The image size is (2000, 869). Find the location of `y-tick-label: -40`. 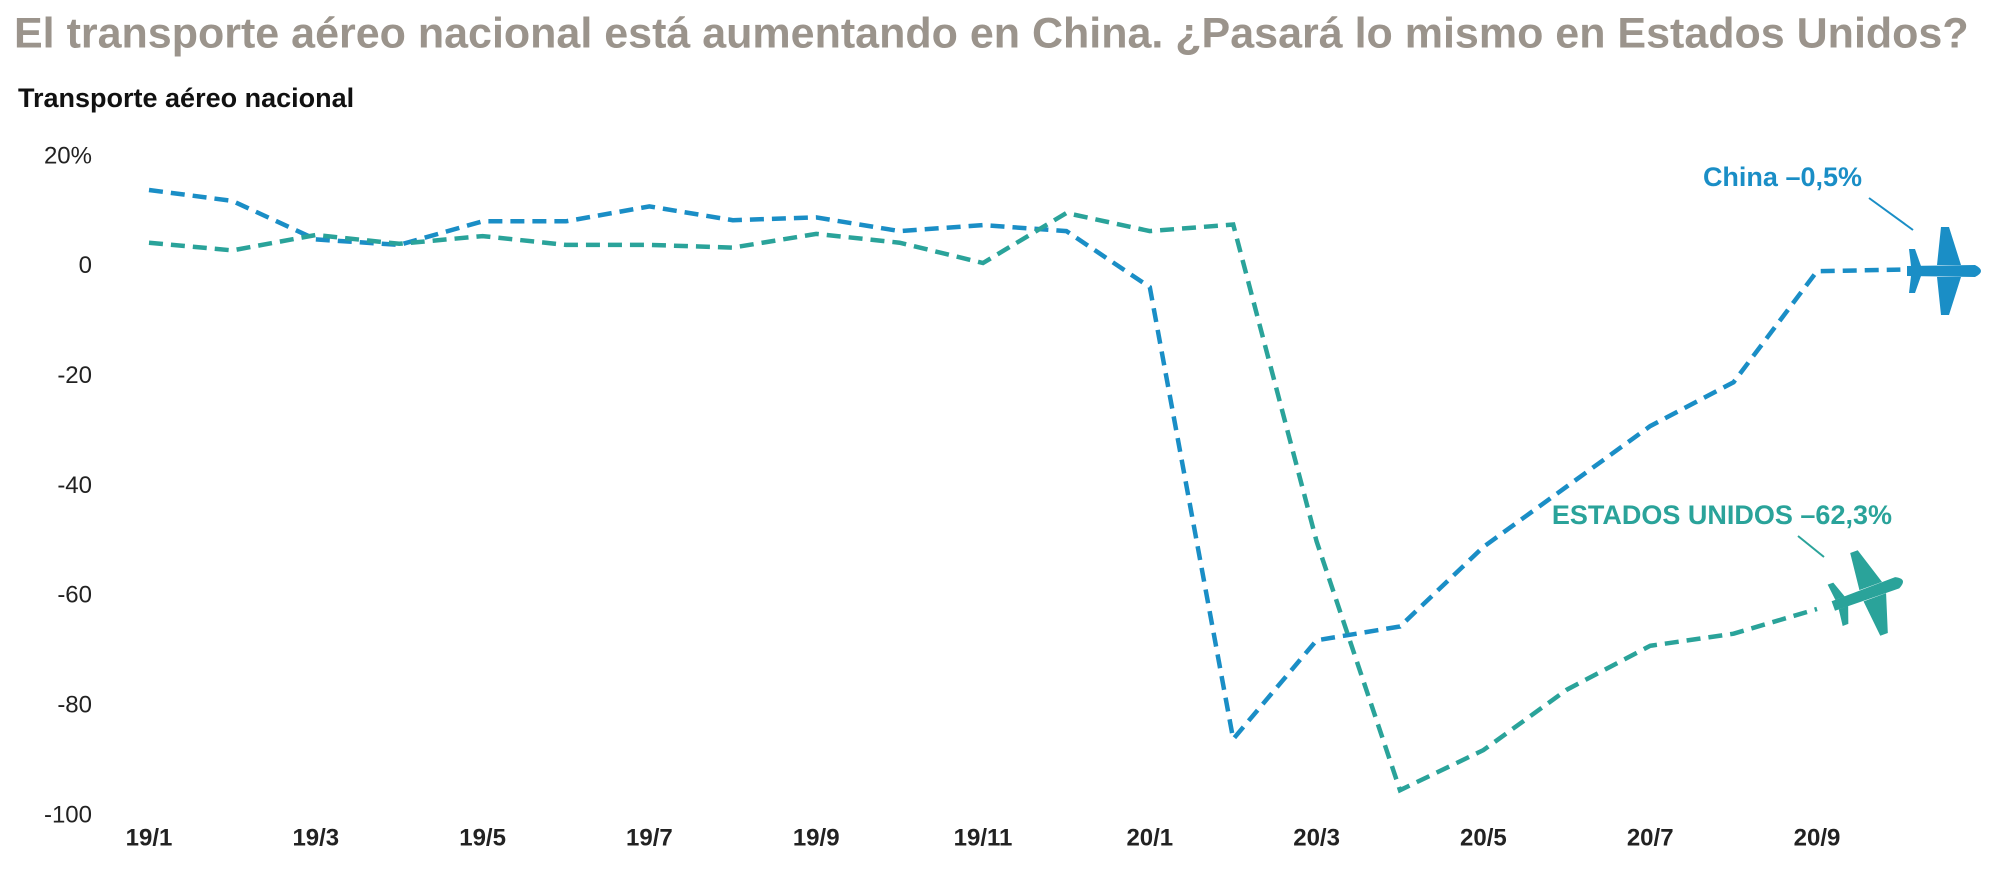

y-tick-label: -40 is located at coordinates (74, 485).